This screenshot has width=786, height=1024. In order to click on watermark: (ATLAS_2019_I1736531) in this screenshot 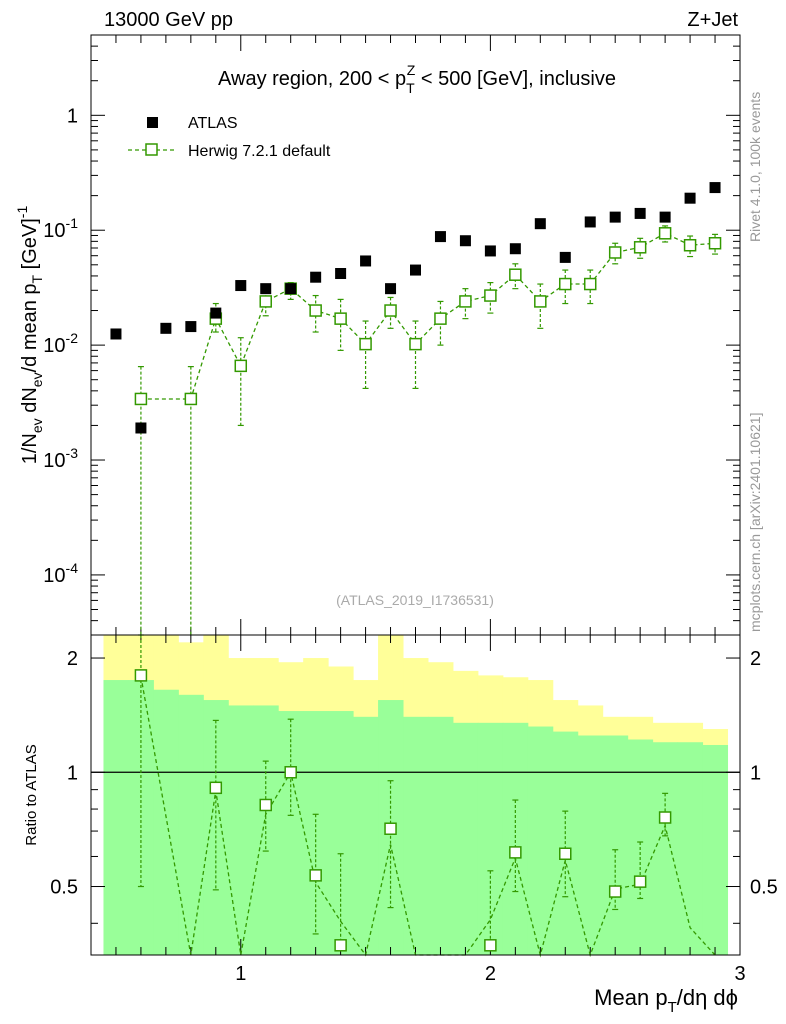, I will do `click(415, 600)`.